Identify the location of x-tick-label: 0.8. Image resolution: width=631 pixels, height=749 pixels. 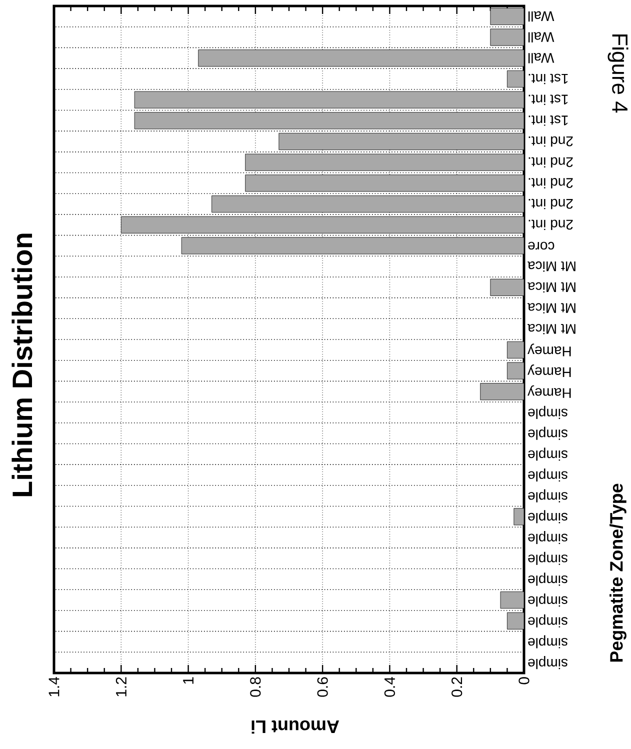
(255, 687).